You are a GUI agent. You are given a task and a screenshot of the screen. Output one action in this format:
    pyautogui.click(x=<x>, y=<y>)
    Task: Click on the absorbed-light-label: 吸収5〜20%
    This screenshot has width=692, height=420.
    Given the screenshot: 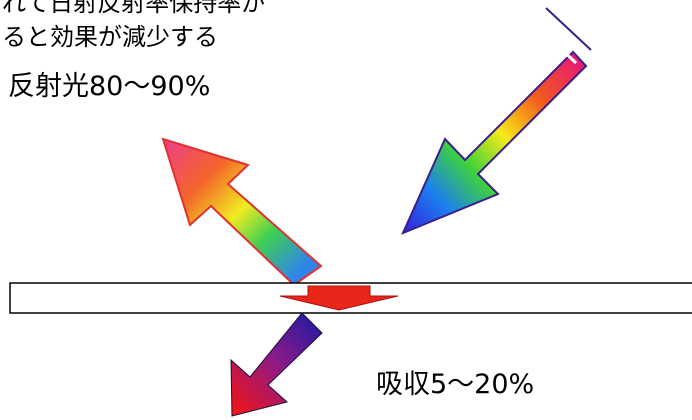 What is the action you would take?
    pyautogui.click(x=455, y=384)
    